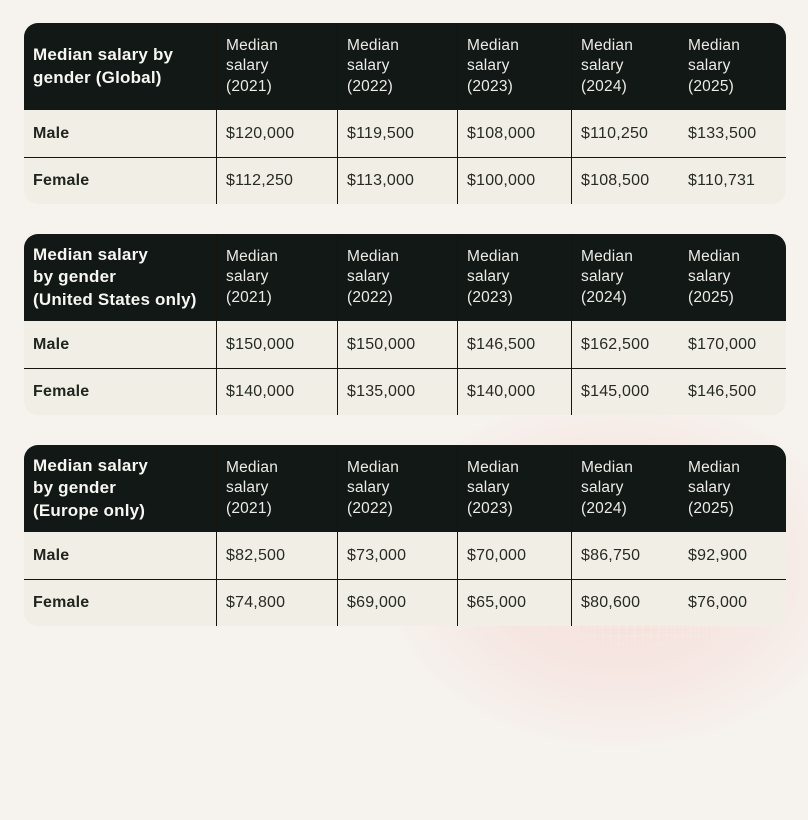 Image resolution: width=808 pixels, height=820 pixels. Describe the element at coordinates (514, 602) in the screenshot. I see `value-cell: $65,000` at that location.